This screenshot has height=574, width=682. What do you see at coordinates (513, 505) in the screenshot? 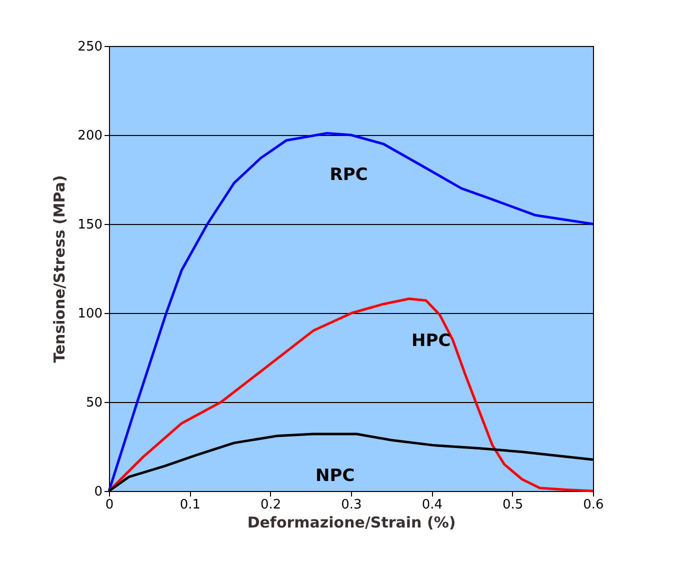
I see `x-tick-label: 0.5` at bounding box center [513, 505].